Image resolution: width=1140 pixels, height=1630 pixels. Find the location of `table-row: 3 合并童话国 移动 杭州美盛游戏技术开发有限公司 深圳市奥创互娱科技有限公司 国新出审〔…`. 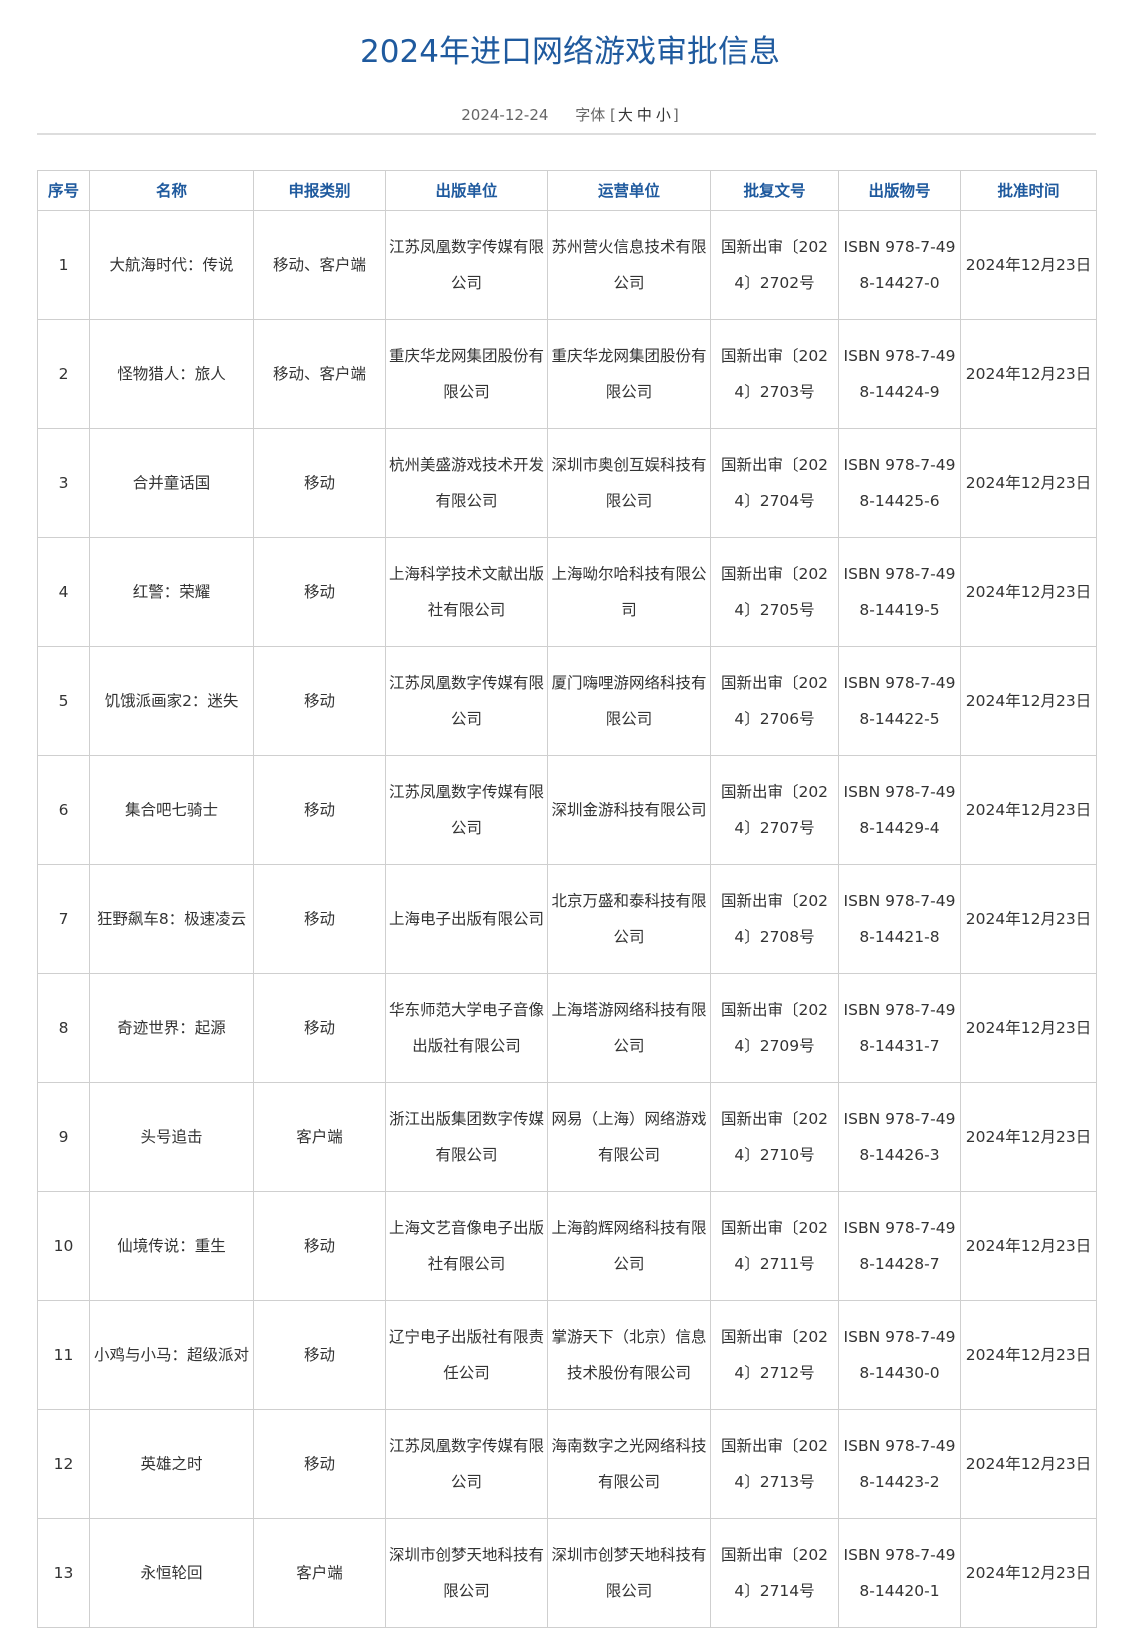

table-row: 3 合并童话国 移动 杭州美盛游戏技术开发有限公司 深圳市奥创互娱科技有限公司 国新出审〔… is located at coordinates (567, 483).